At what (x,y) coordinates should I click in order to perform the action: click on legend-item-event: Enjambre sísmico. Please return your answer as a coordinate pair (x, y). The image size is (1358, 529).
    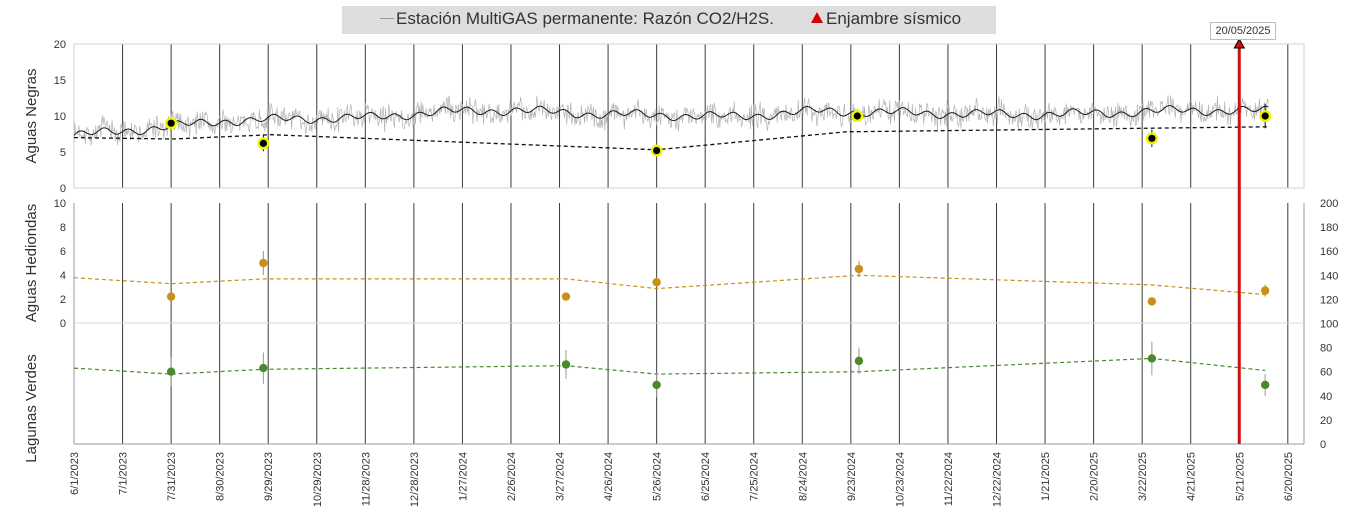
    Looking at the image, I should click on (886, 19).